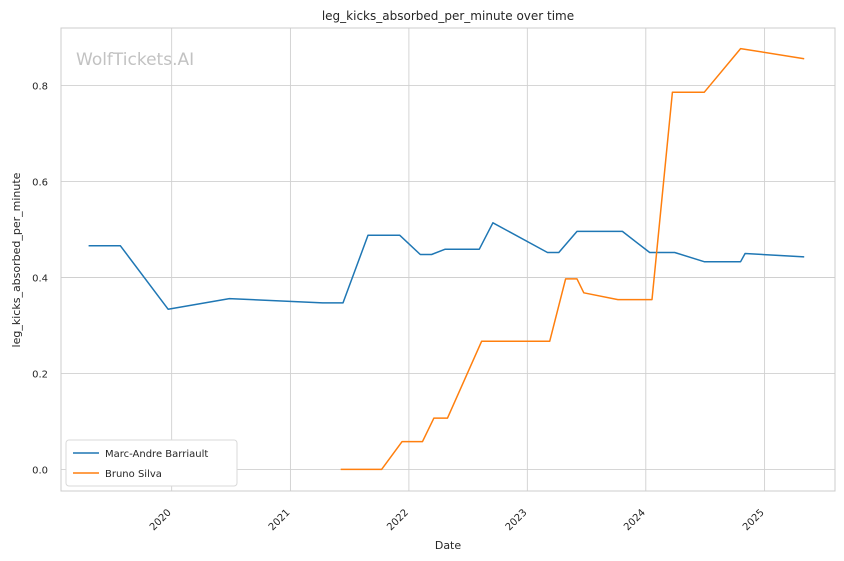 The image size is (844, 561). What do you see at coordinates (754, 520) in the screenshot?
I see `x-tick-label: 2025` at bounding box center [754, 520].